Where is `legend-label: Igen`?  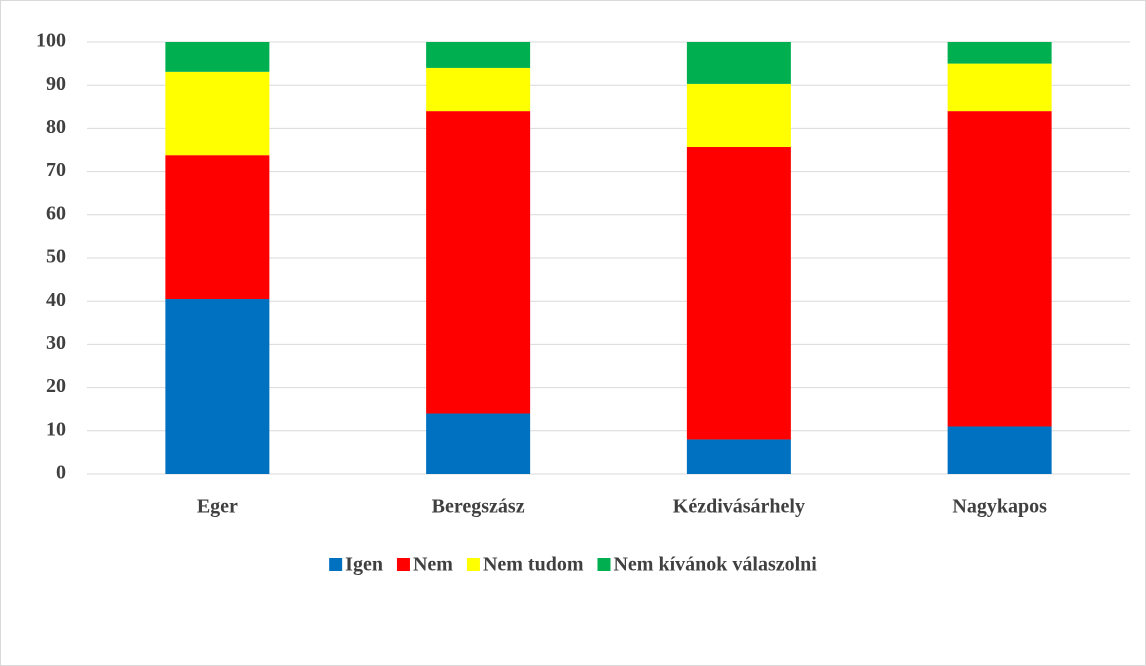 legend-label: Igen is located at coordinates (364, 565).